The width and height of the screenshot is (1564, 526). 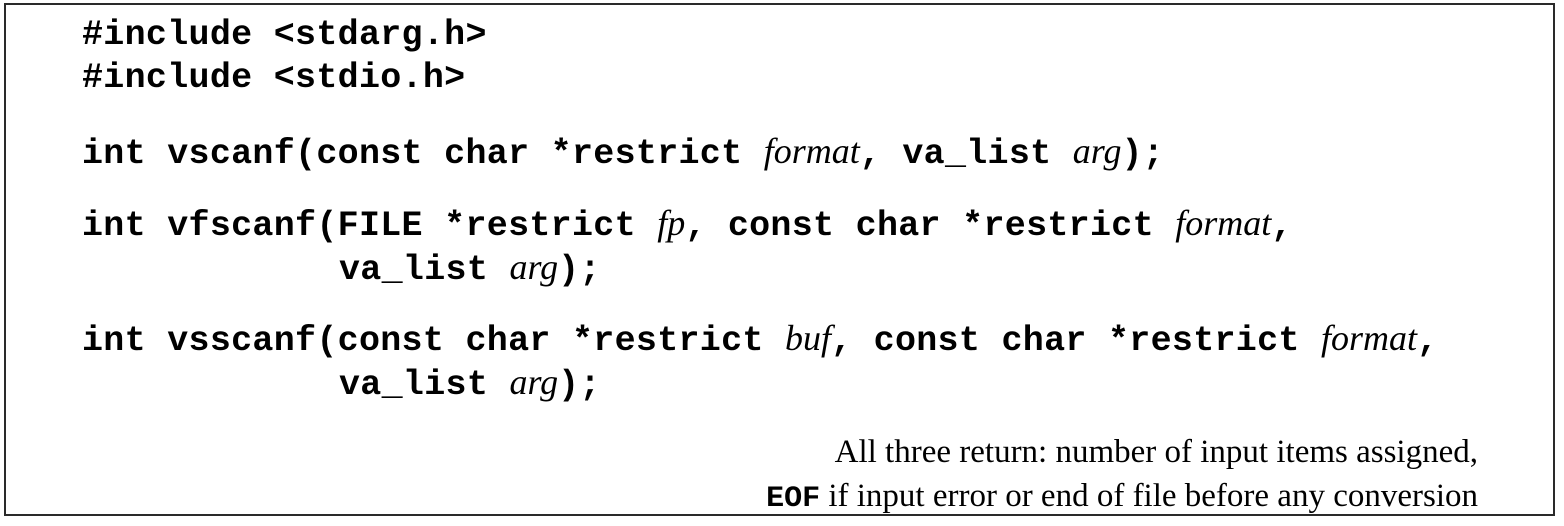 I want to click on vsscanf-param-format: format, so click(x=1369, y=338).